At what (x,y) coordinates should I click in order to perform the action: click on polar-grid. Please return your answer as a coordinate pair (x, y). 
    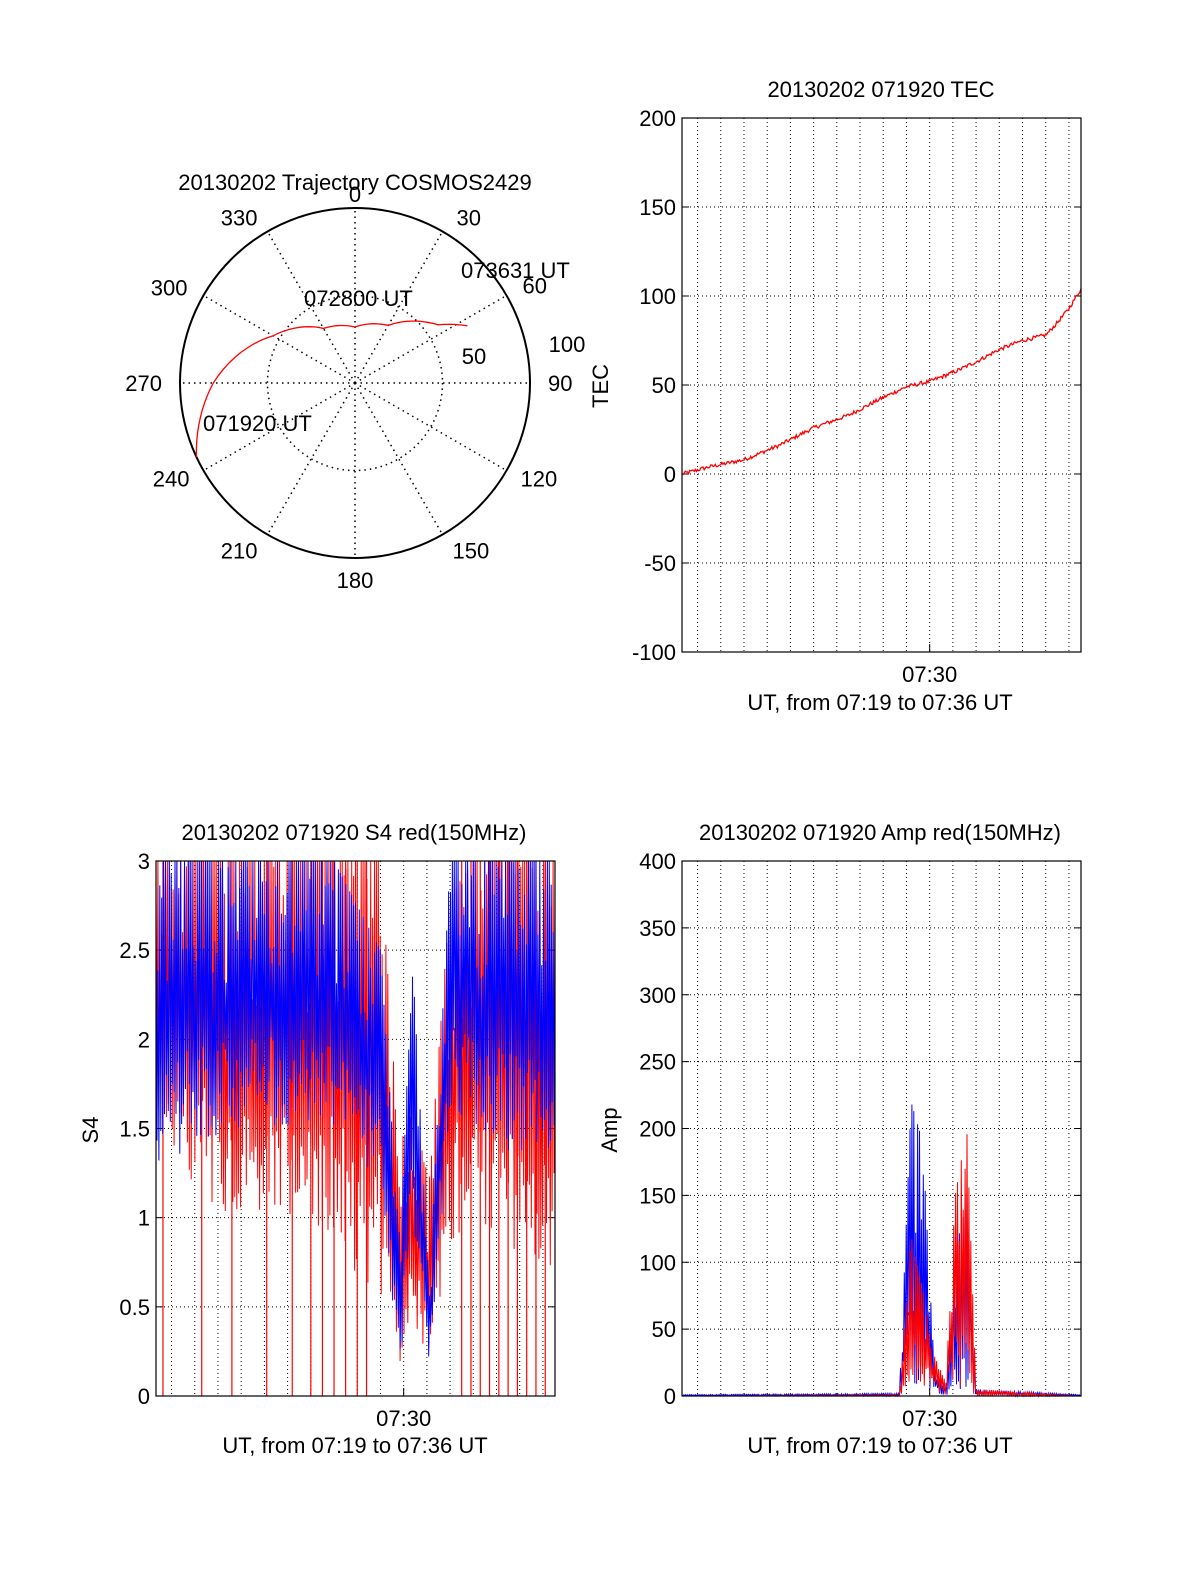
    Looking at the image, I should click on (355, 383).